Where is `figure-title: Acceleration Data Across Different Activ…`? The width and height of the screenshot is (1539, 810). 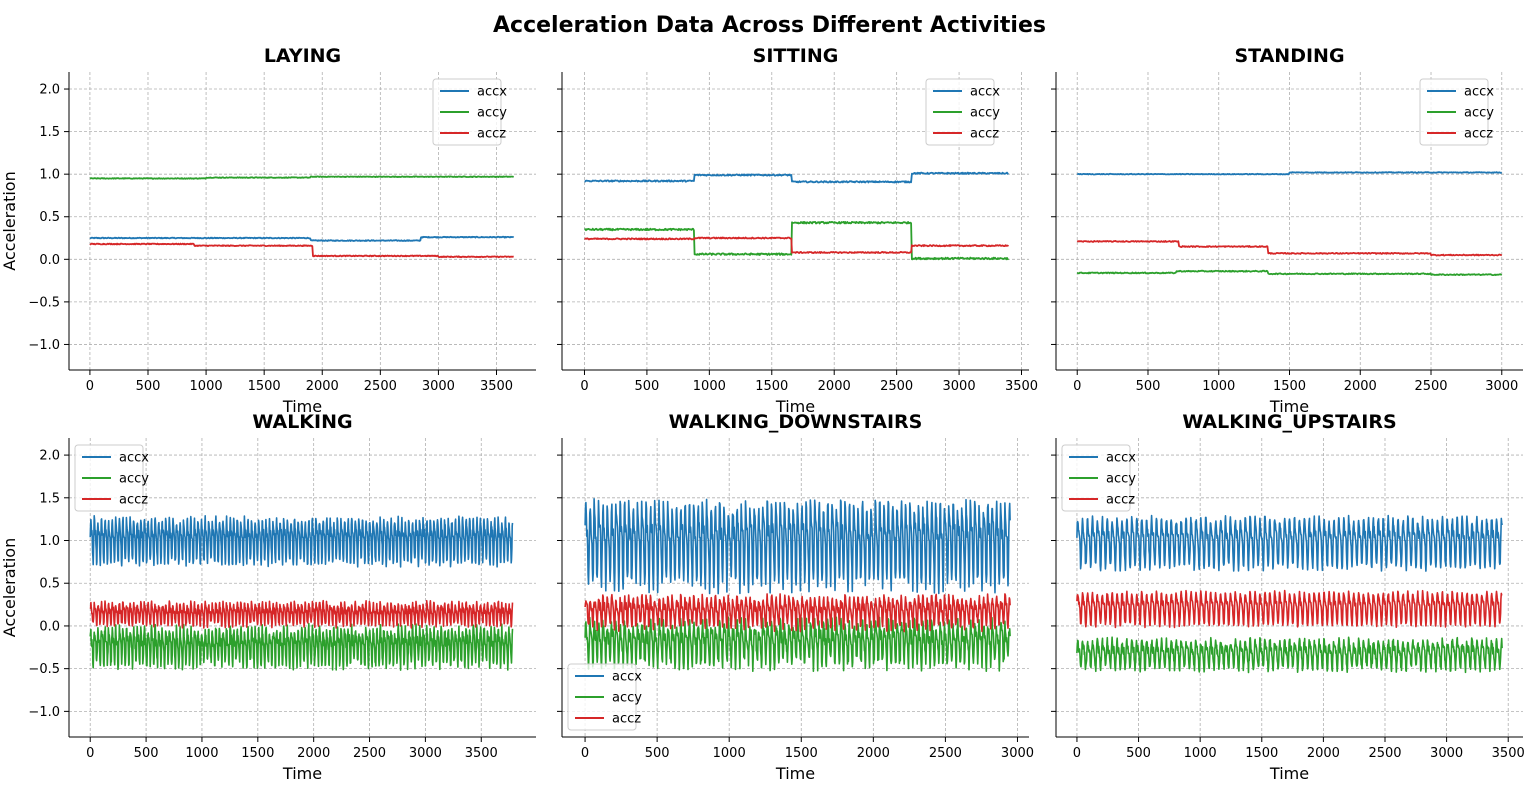 figure-title: Acceleration Data Across Different Activ… is located at coordinates (769, 25).